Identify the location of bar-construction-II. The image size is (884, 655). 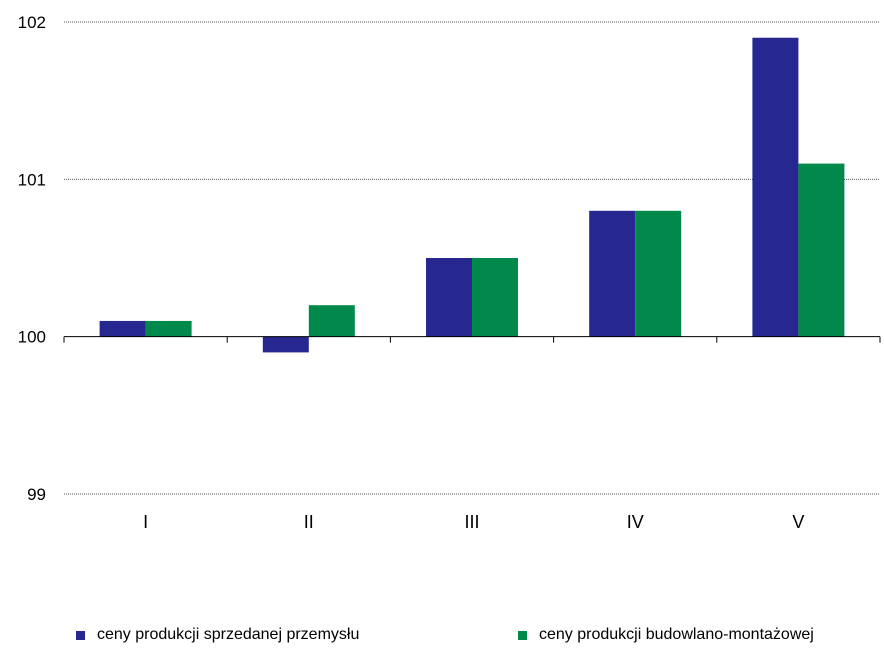
(331, 321).